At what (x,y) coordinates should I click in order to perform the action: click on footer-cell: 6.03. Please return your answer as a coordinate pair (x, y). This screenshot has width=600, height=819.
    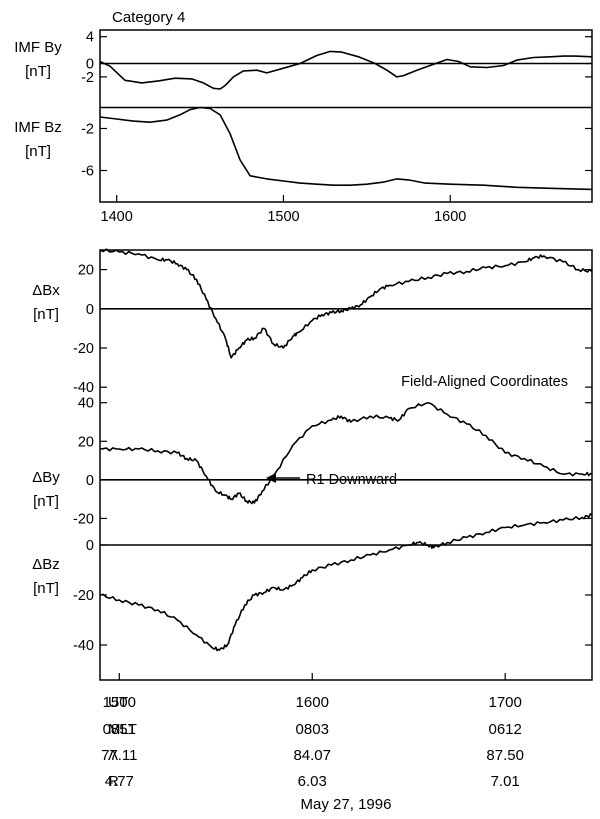
    Looking at the image, I should click on (312, 781).